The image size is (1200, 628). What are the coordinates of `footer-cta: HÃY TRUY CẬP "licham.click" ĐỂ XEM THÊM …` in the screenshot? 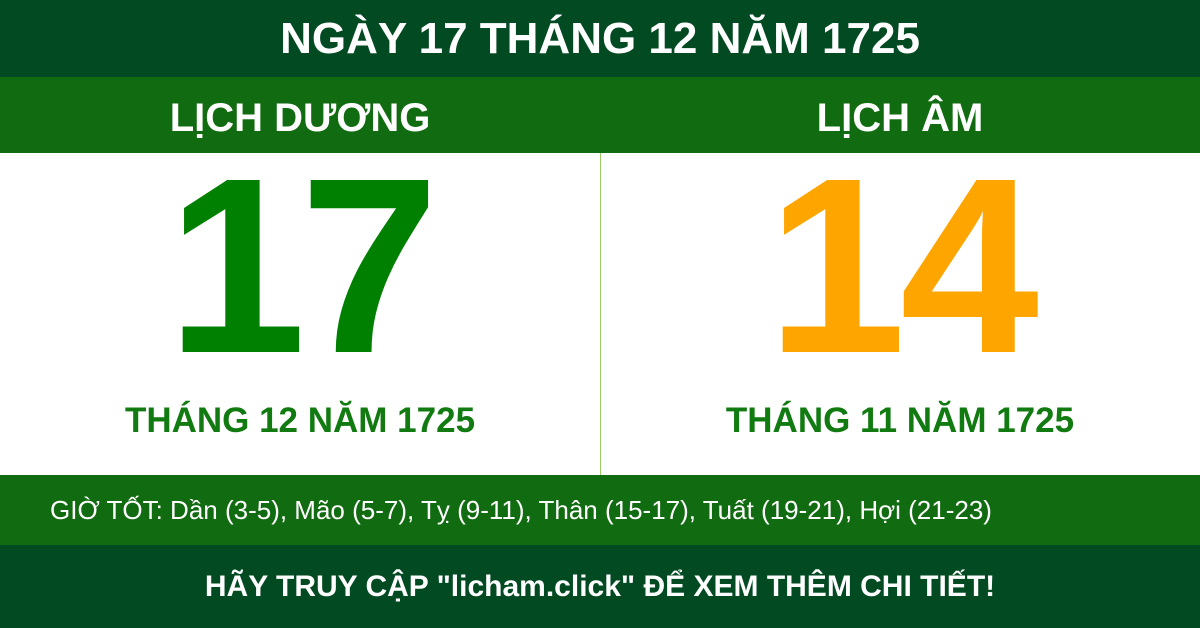 It's located at (600, 586).